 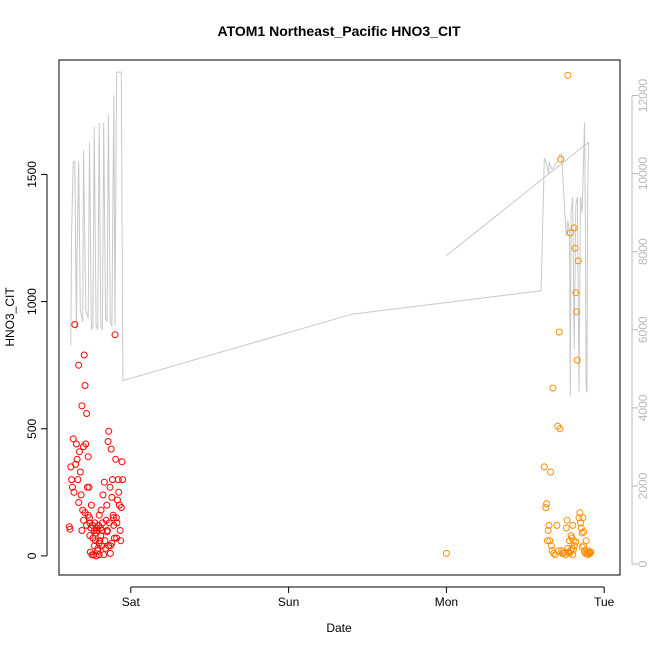 I want to click on y2-tick-label-7: 12000, so click(x=643, y=95).